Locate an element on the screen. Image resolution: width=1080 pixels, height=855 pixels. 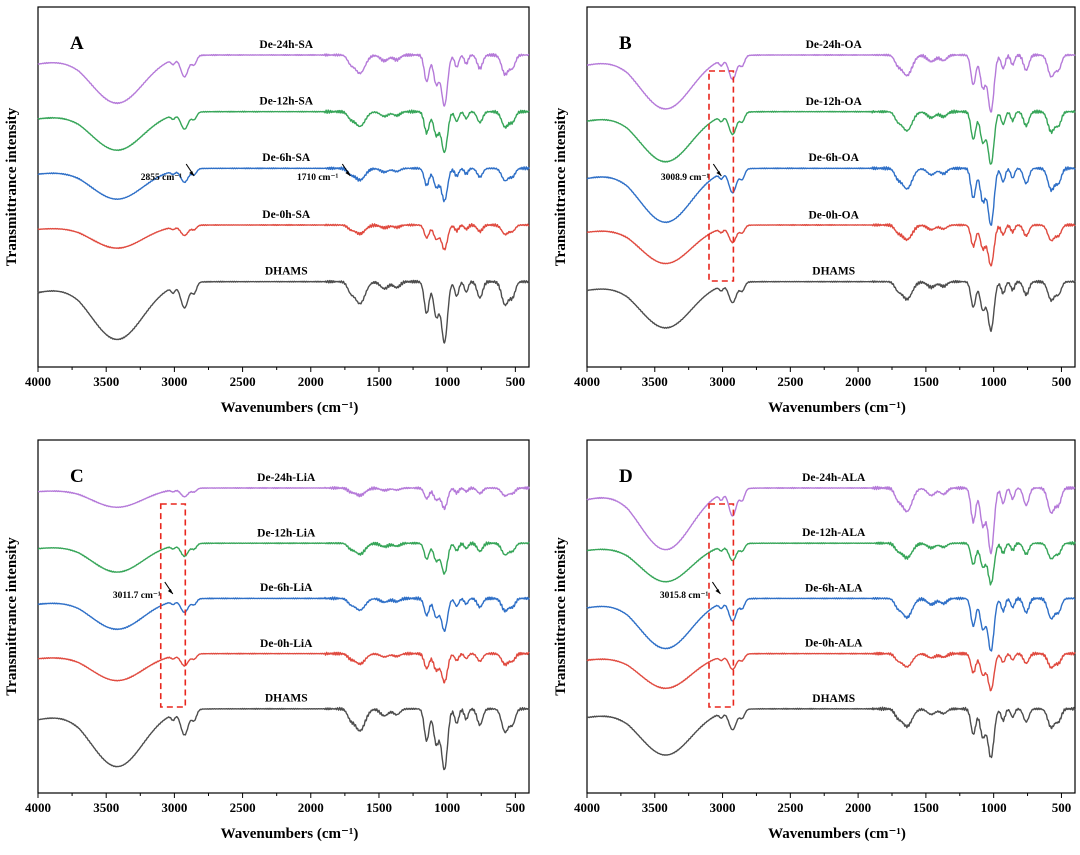
series-label: De-6h-OA is located at coordinates (833, 158).